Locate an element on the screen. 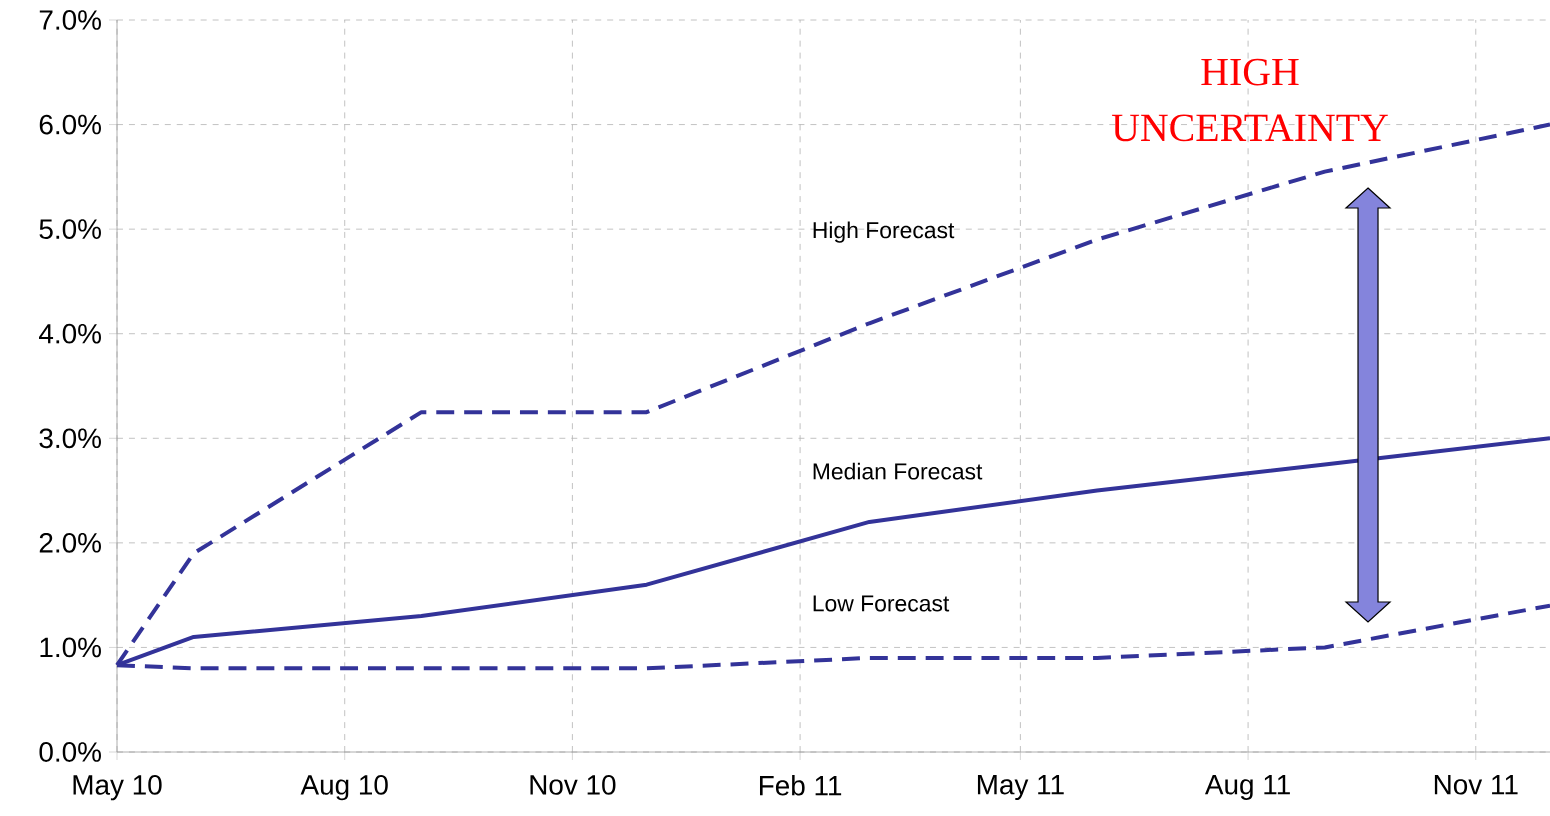 This screenshot has height=816, width=1550. text: Low Forecast is located at coordinates (881, 603).